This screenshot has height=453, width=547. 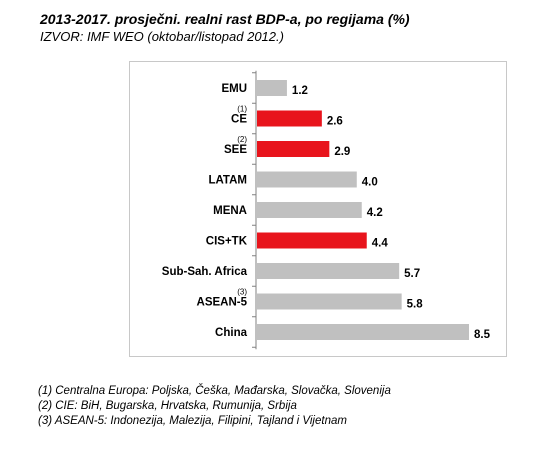 What do you see at coordinates (380, 244) in the screenshot?
I see `value-label: 4.4` at bounding box center [380, 244].